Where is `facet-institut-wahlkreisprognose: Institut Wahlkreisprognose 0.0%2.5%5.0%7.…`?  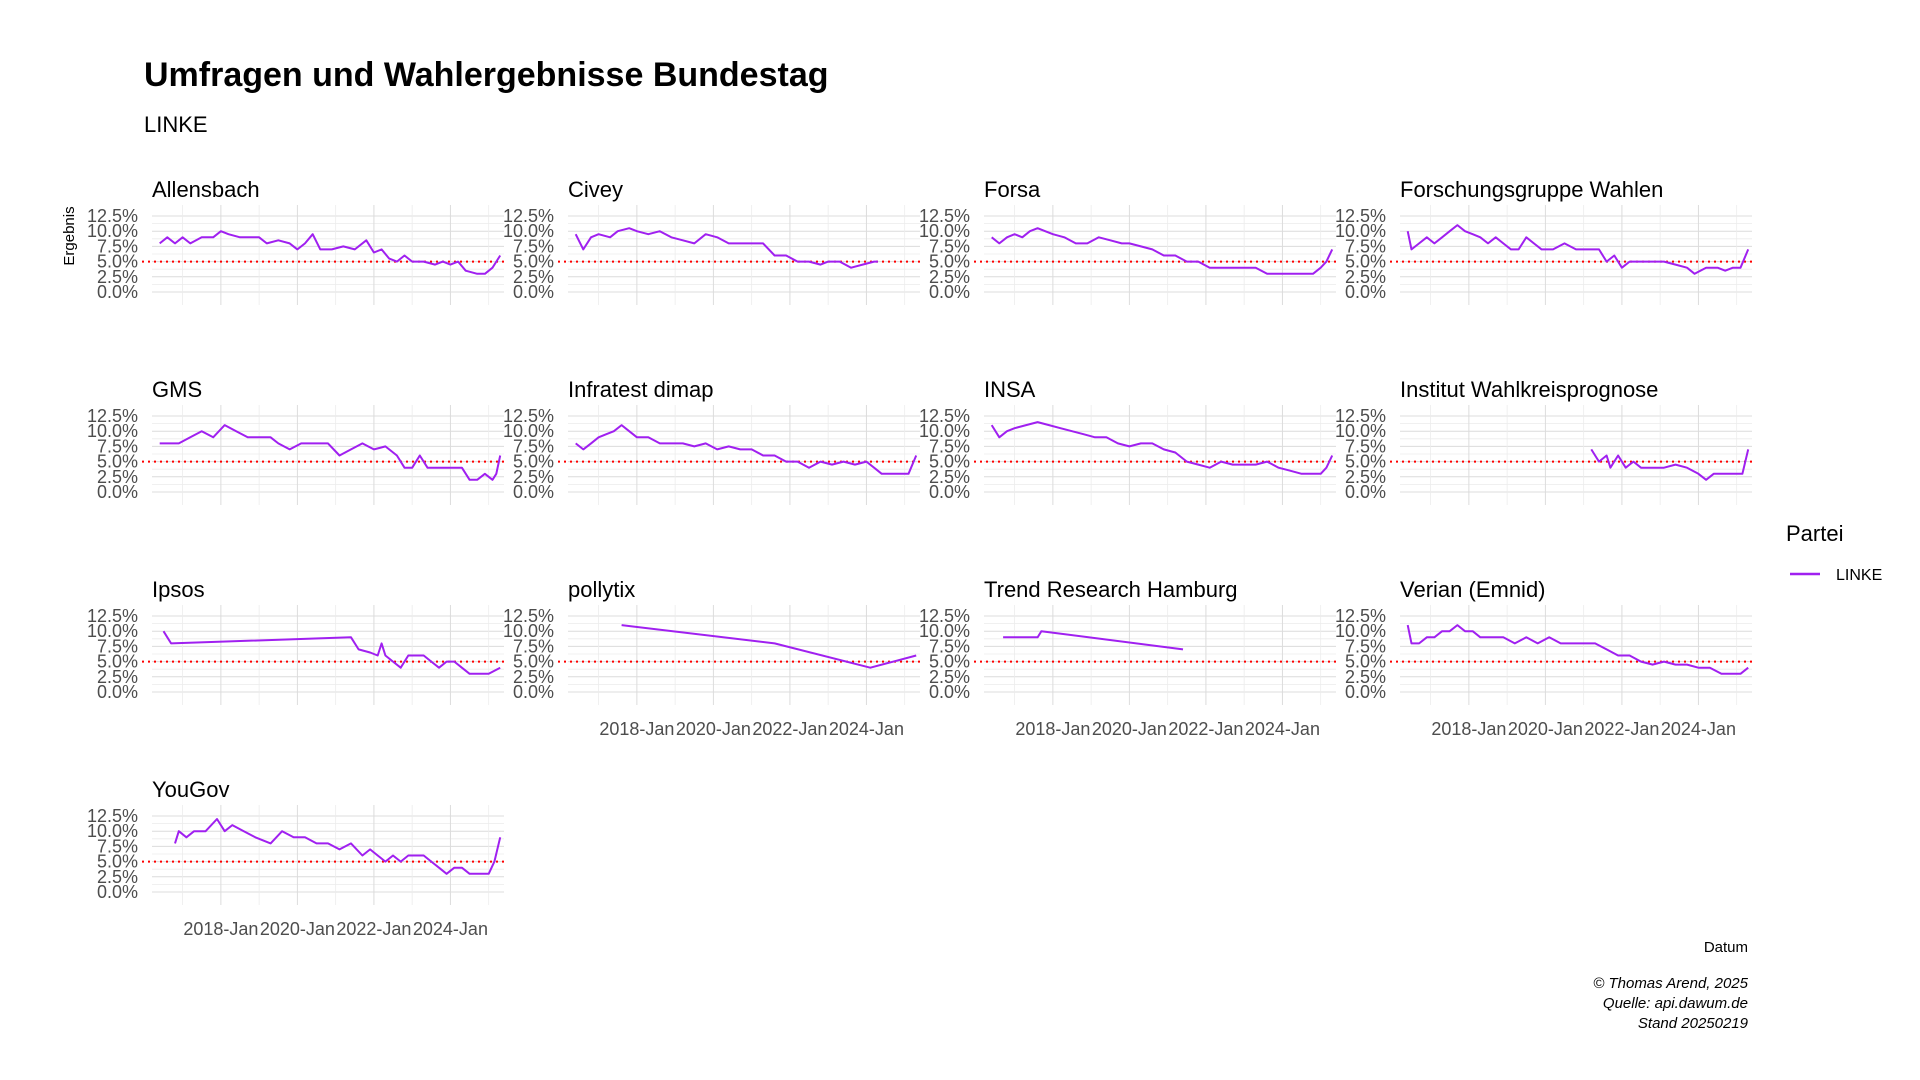
facet-institut-wahlkreisprognose: Institut Wahlkreisprognose 0.0%2.5%5.0%7.… is located at coordinates (1543, 441).